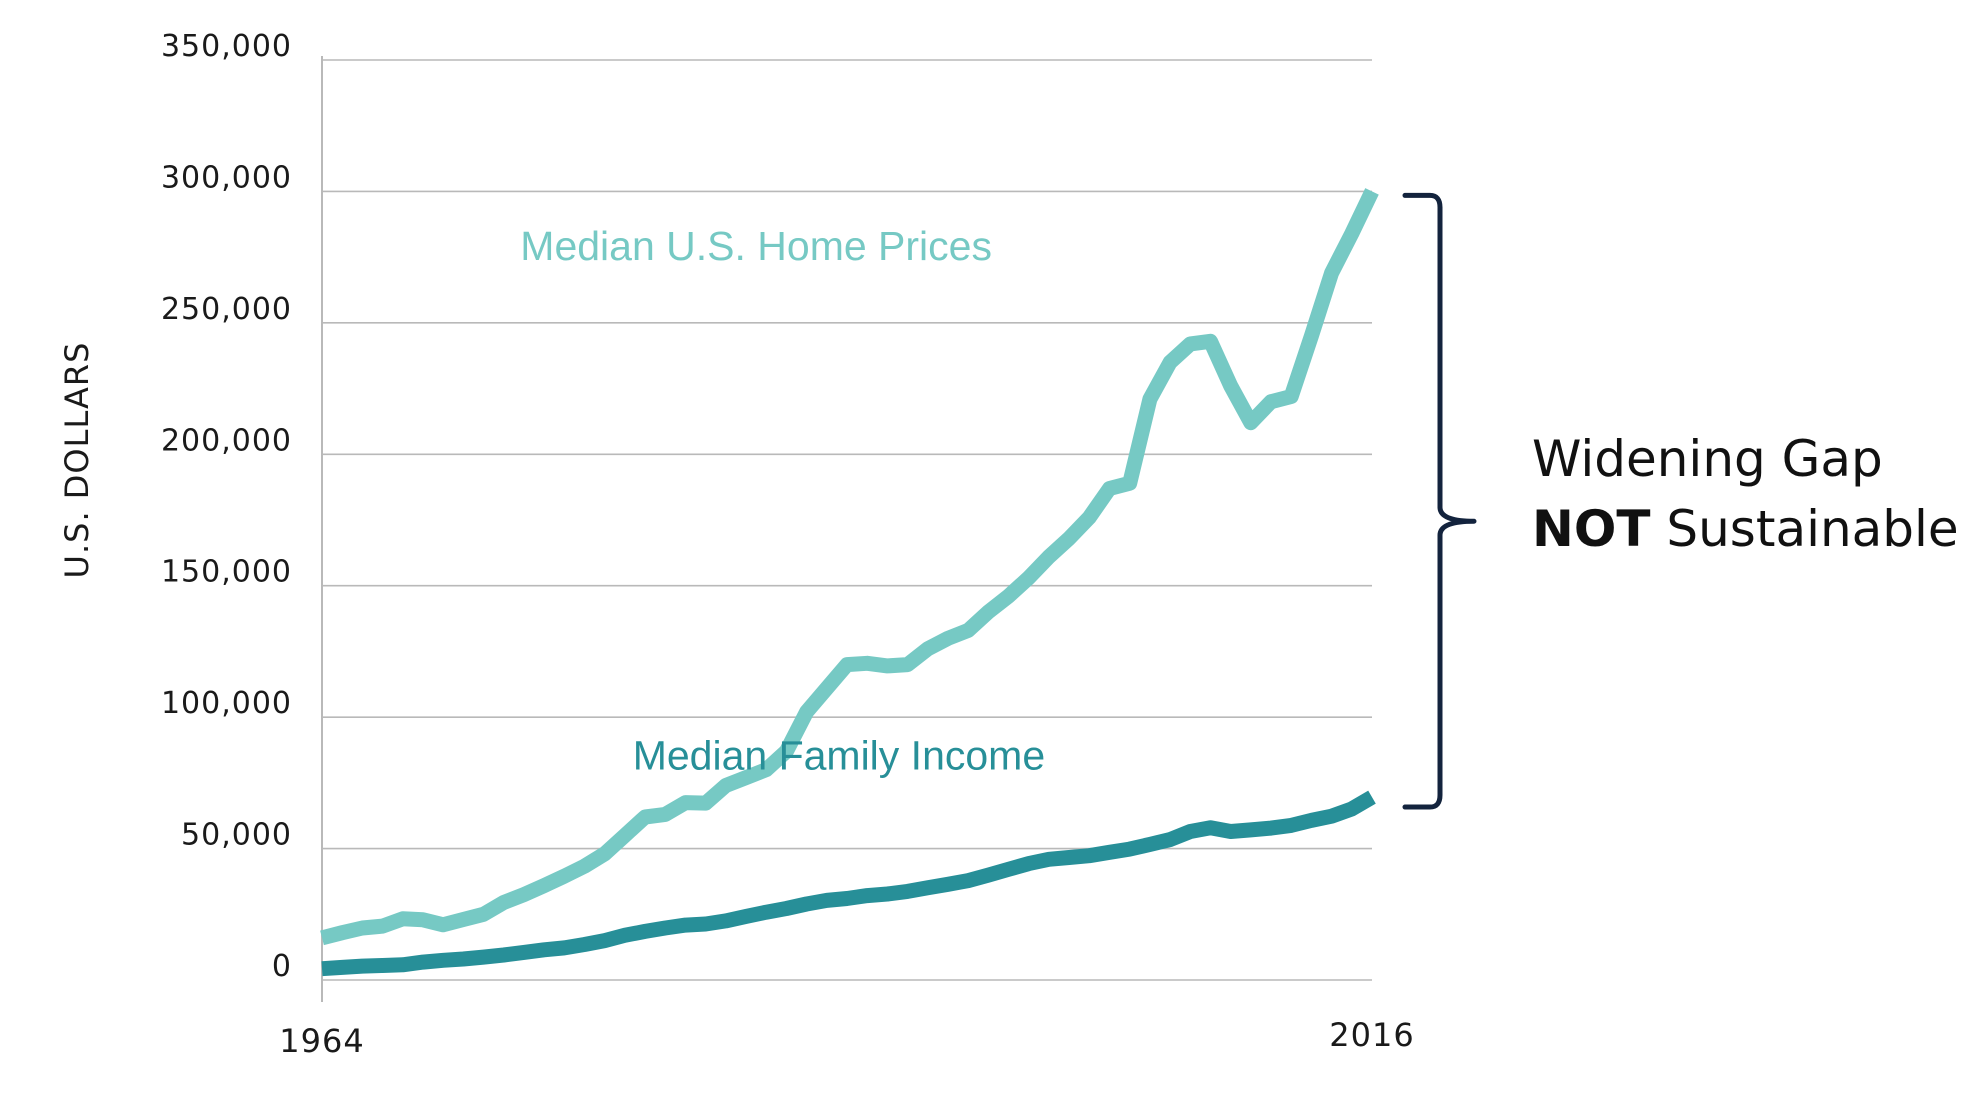  I want to click on x-tick-label-start: 1964, so click(321, 1041).